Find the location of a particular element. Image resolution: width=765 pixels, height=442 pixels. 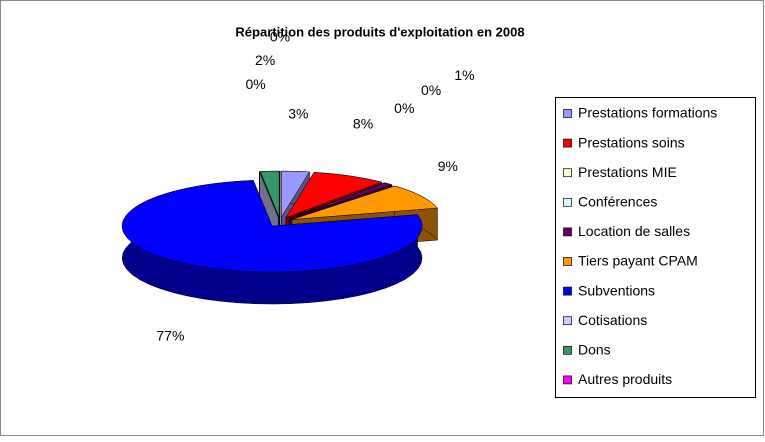

data-label: 8% is located at coordinates (363, 123).